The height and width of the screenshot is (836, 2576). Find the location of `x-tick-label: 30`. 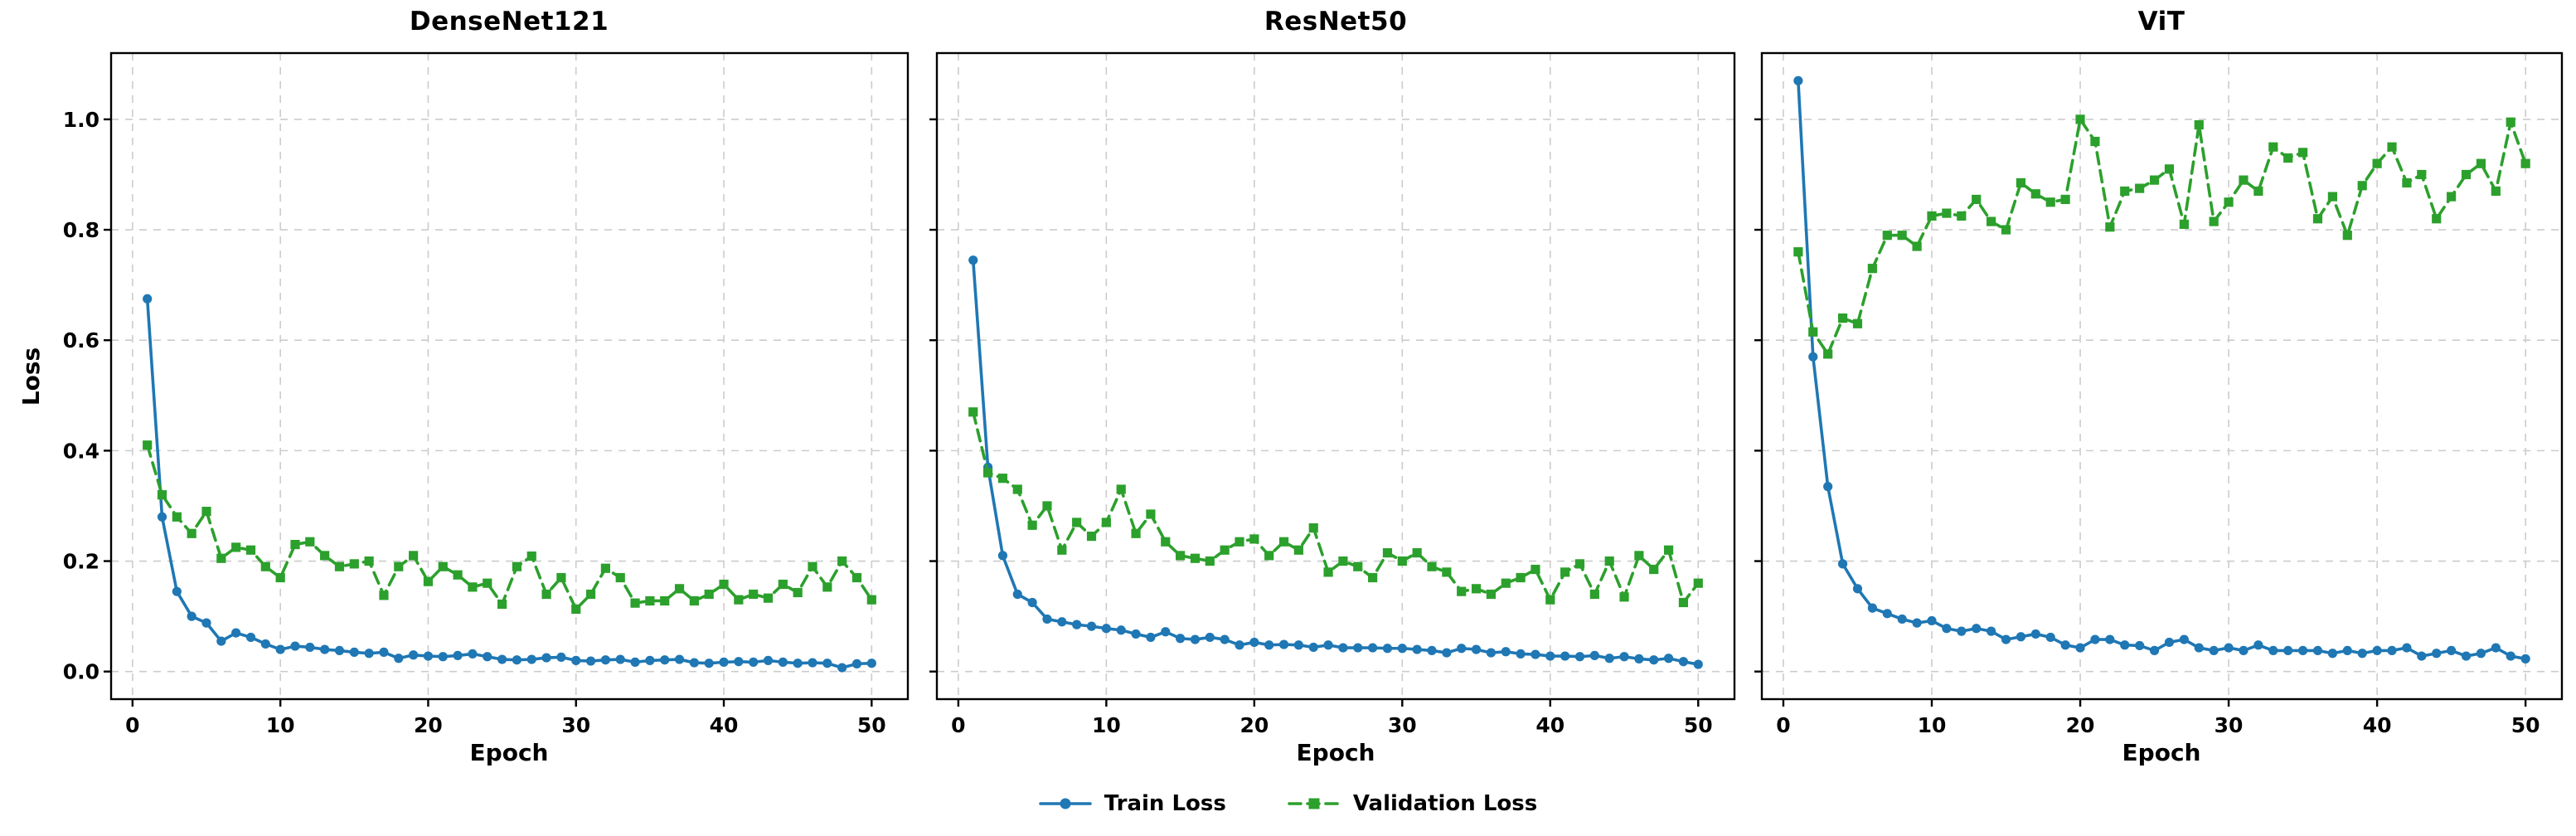

x-tick-label: 30 is located at coordinates (2229, 725).